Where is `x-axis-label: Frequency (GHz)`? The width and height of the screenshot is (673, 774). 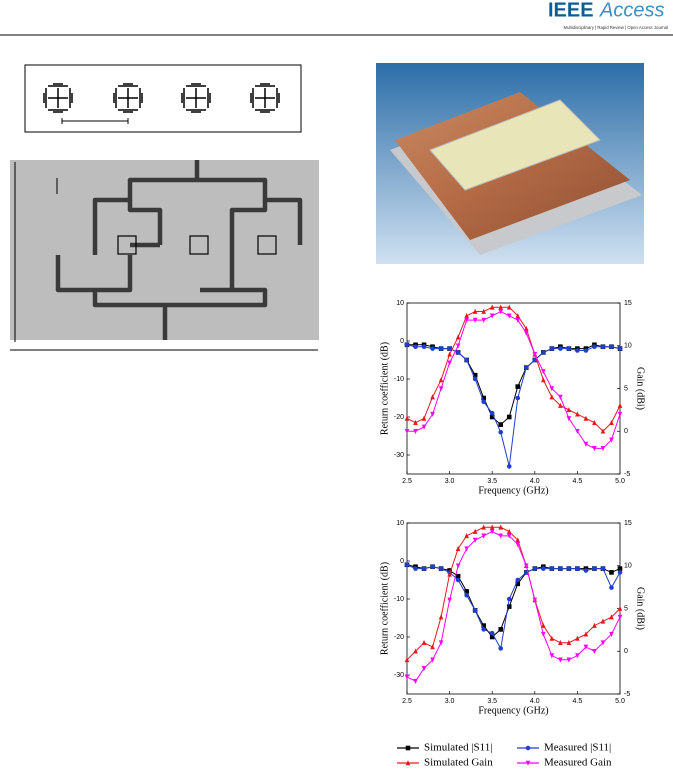 x-axis-label: Frequency (GHz) is located at coordinates (513, 710).